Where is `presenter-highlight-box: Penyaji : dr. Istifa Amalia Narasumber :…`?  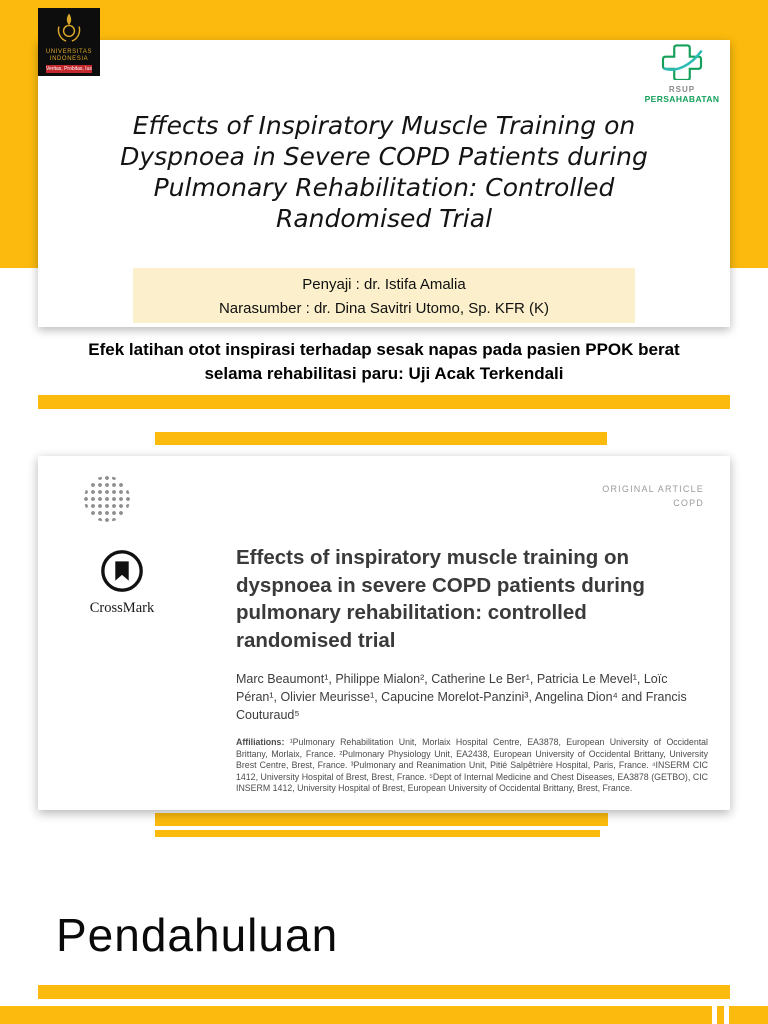
presenter-highlight-box: Penyaji : dr. Istifa Amalia Narasumber :… is located at coordinates (384, 295).